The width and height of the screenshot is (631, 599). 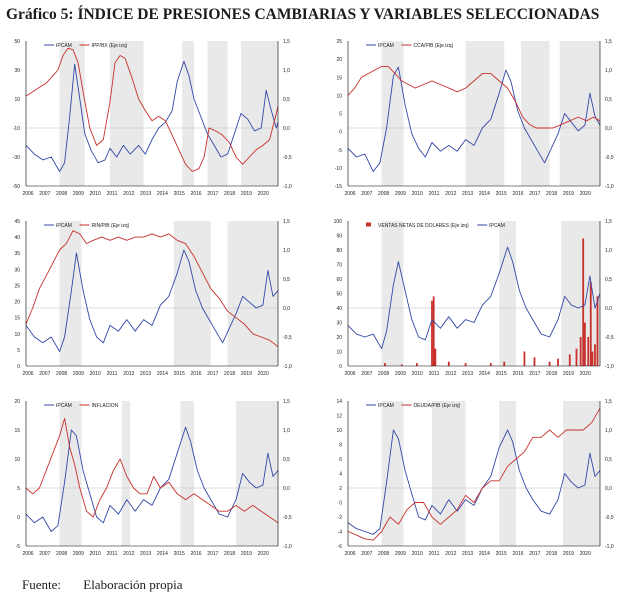 What do you see at coordinates (152, 109) in the screenshot?
I see `series-ipp-bx` at bounding box center [152, 109].